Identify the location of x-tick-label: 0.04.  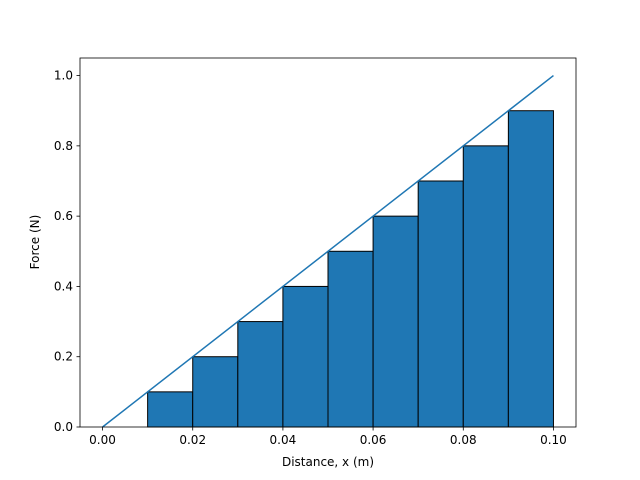
(283, 440).